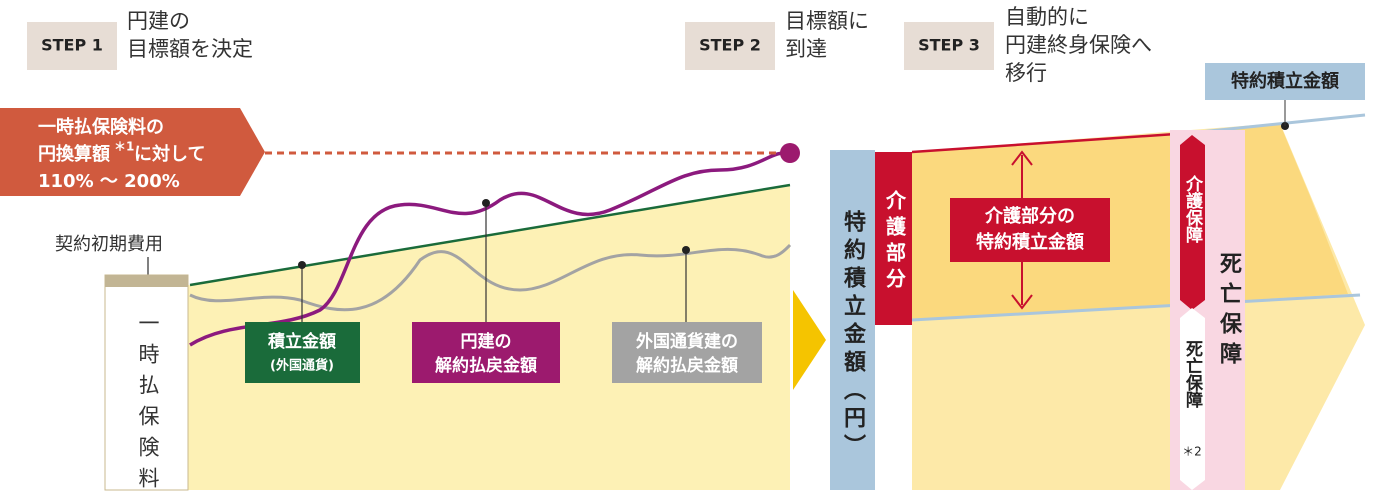 The image size is (1382, 495). What do you see at coordinates (109, 244) in the screenshot?
I see `initial-cost-label: 契約初期費用` at bounding box center [109, 244].